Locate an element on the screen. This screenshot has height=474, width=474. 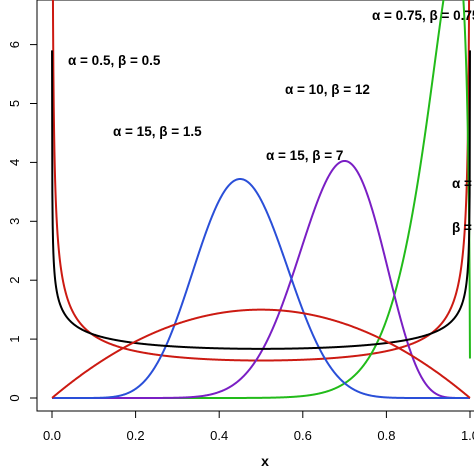
x-axis-title: x is located at coordinates (265, 461).